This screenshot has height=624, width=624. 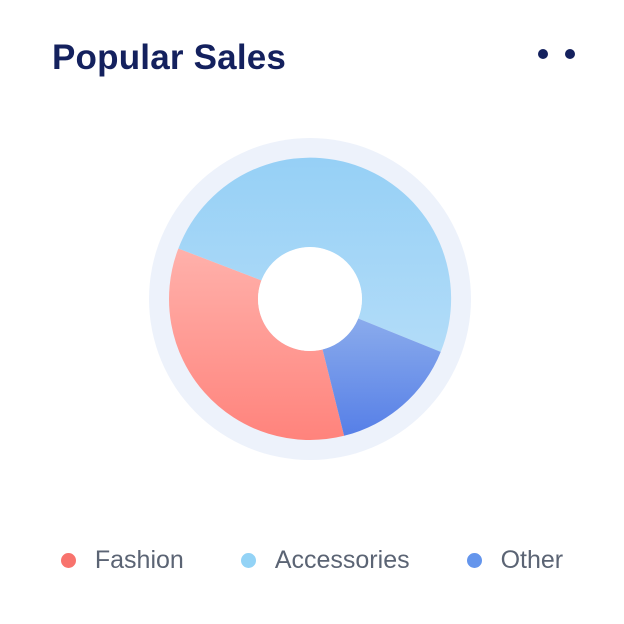 What do you see at coordinates (532, 560) in the screenshot?
I see `legend-label: Other` at bounding box center [532, 560].